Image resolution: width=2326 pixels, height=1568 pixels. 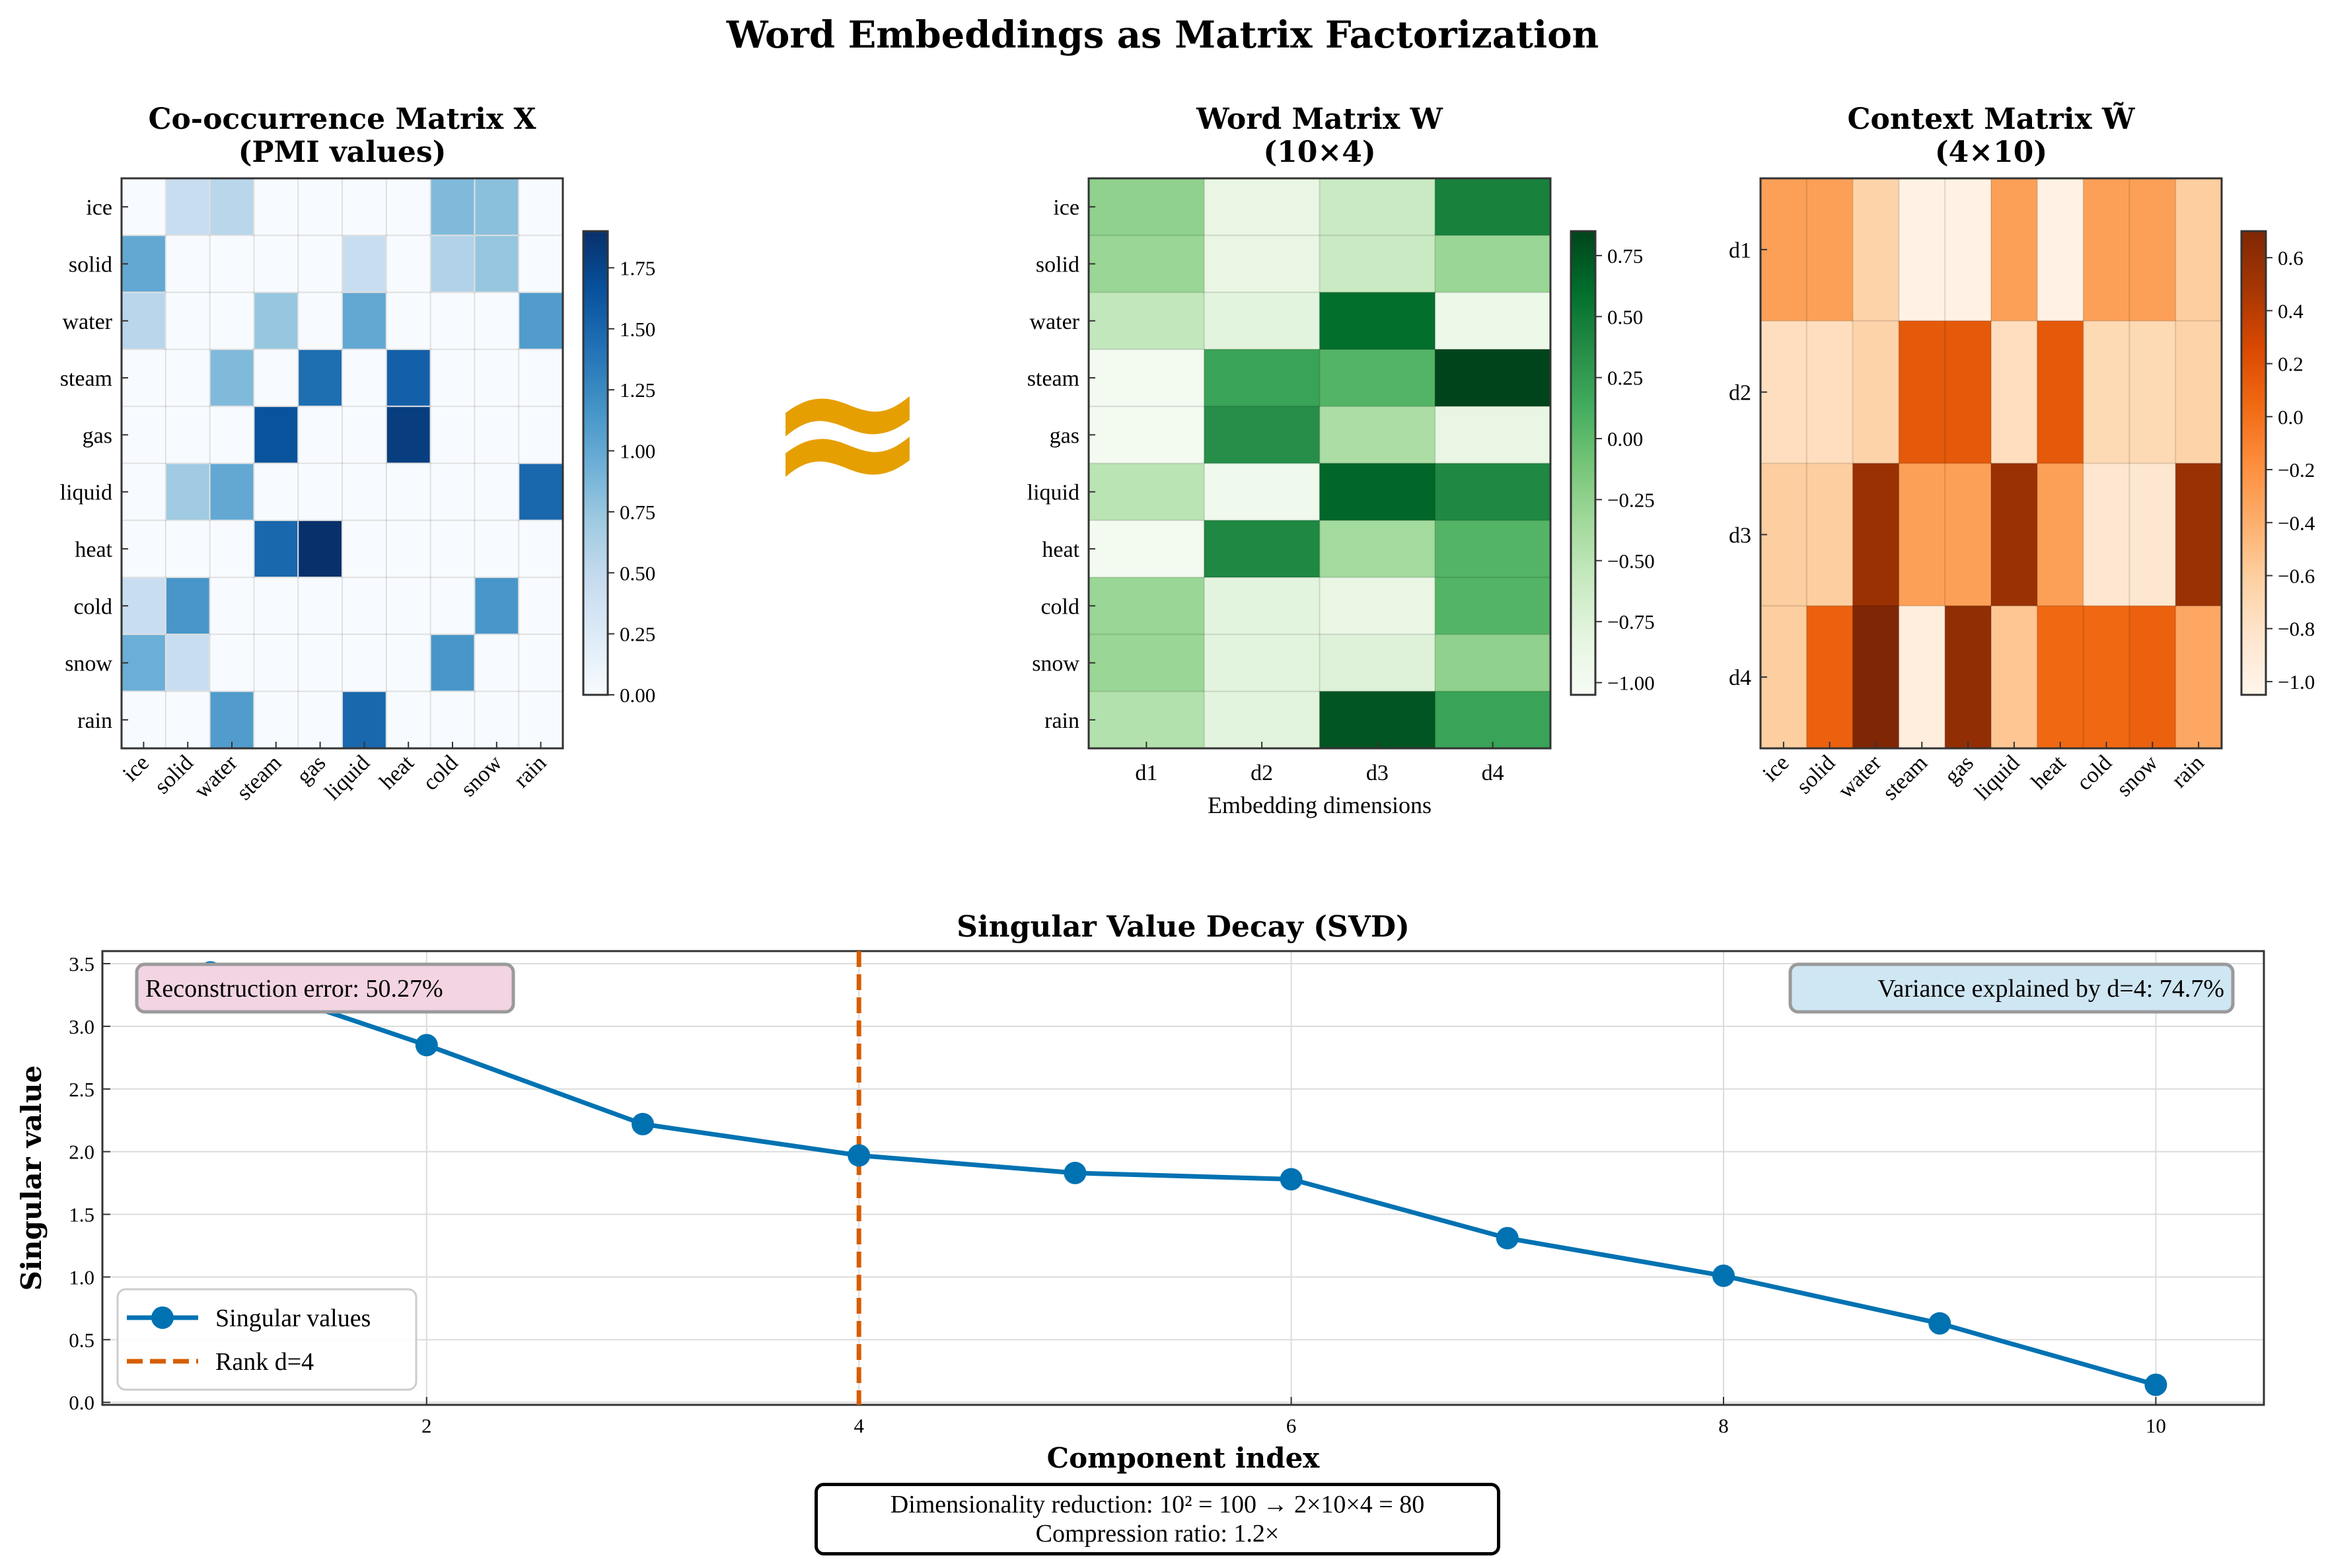 I want to click on x-axis-label: Component index, so click(x=1184, y=1458).